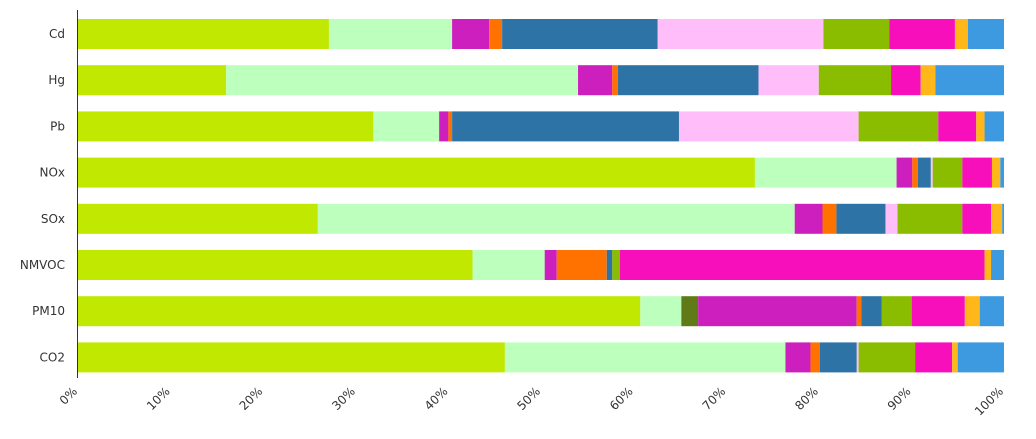 The height and width of the screenshot is (439, 1036). Describe the element at coordinates (158, 398) in the screenshot. I see `x-tick-label: 10%` at that location.